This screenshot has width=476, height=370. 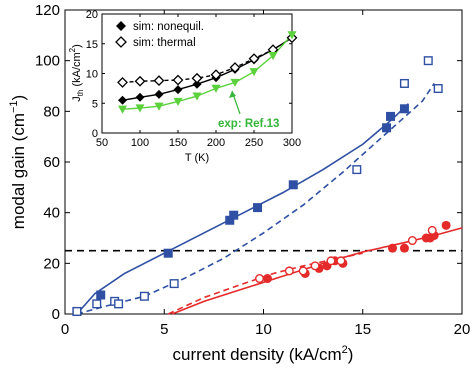 What do you see at coordinates (76, 73) in the screenshot?
I see `inset-y-axis-title: Jth (kA/cm2)` at bounding box center [76, 73].